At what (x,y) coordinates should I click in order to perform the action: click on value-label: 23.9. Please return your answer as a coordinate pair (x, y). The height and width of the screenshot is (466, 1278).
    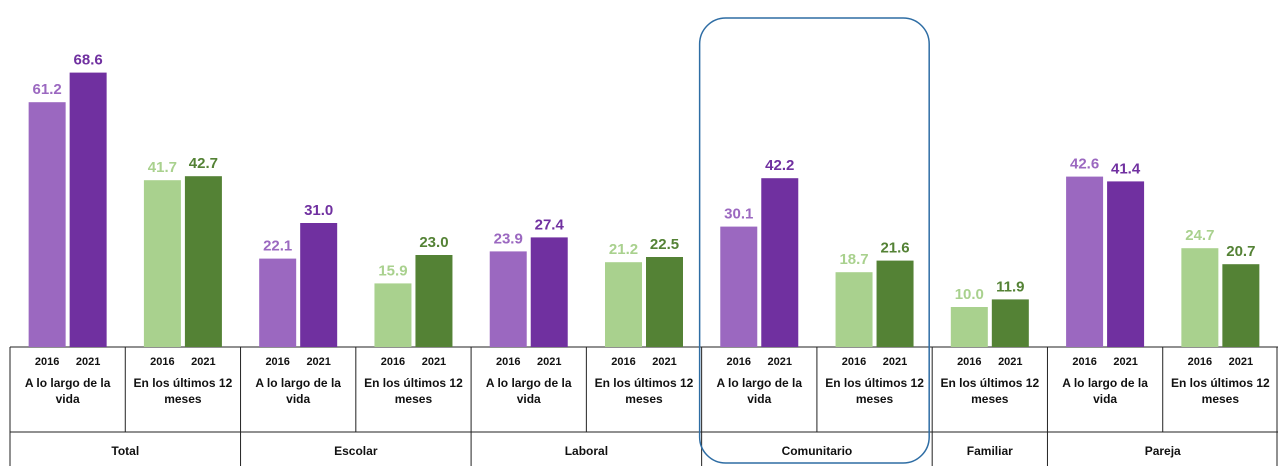
    Looking at the image, I should click on (508, 238).